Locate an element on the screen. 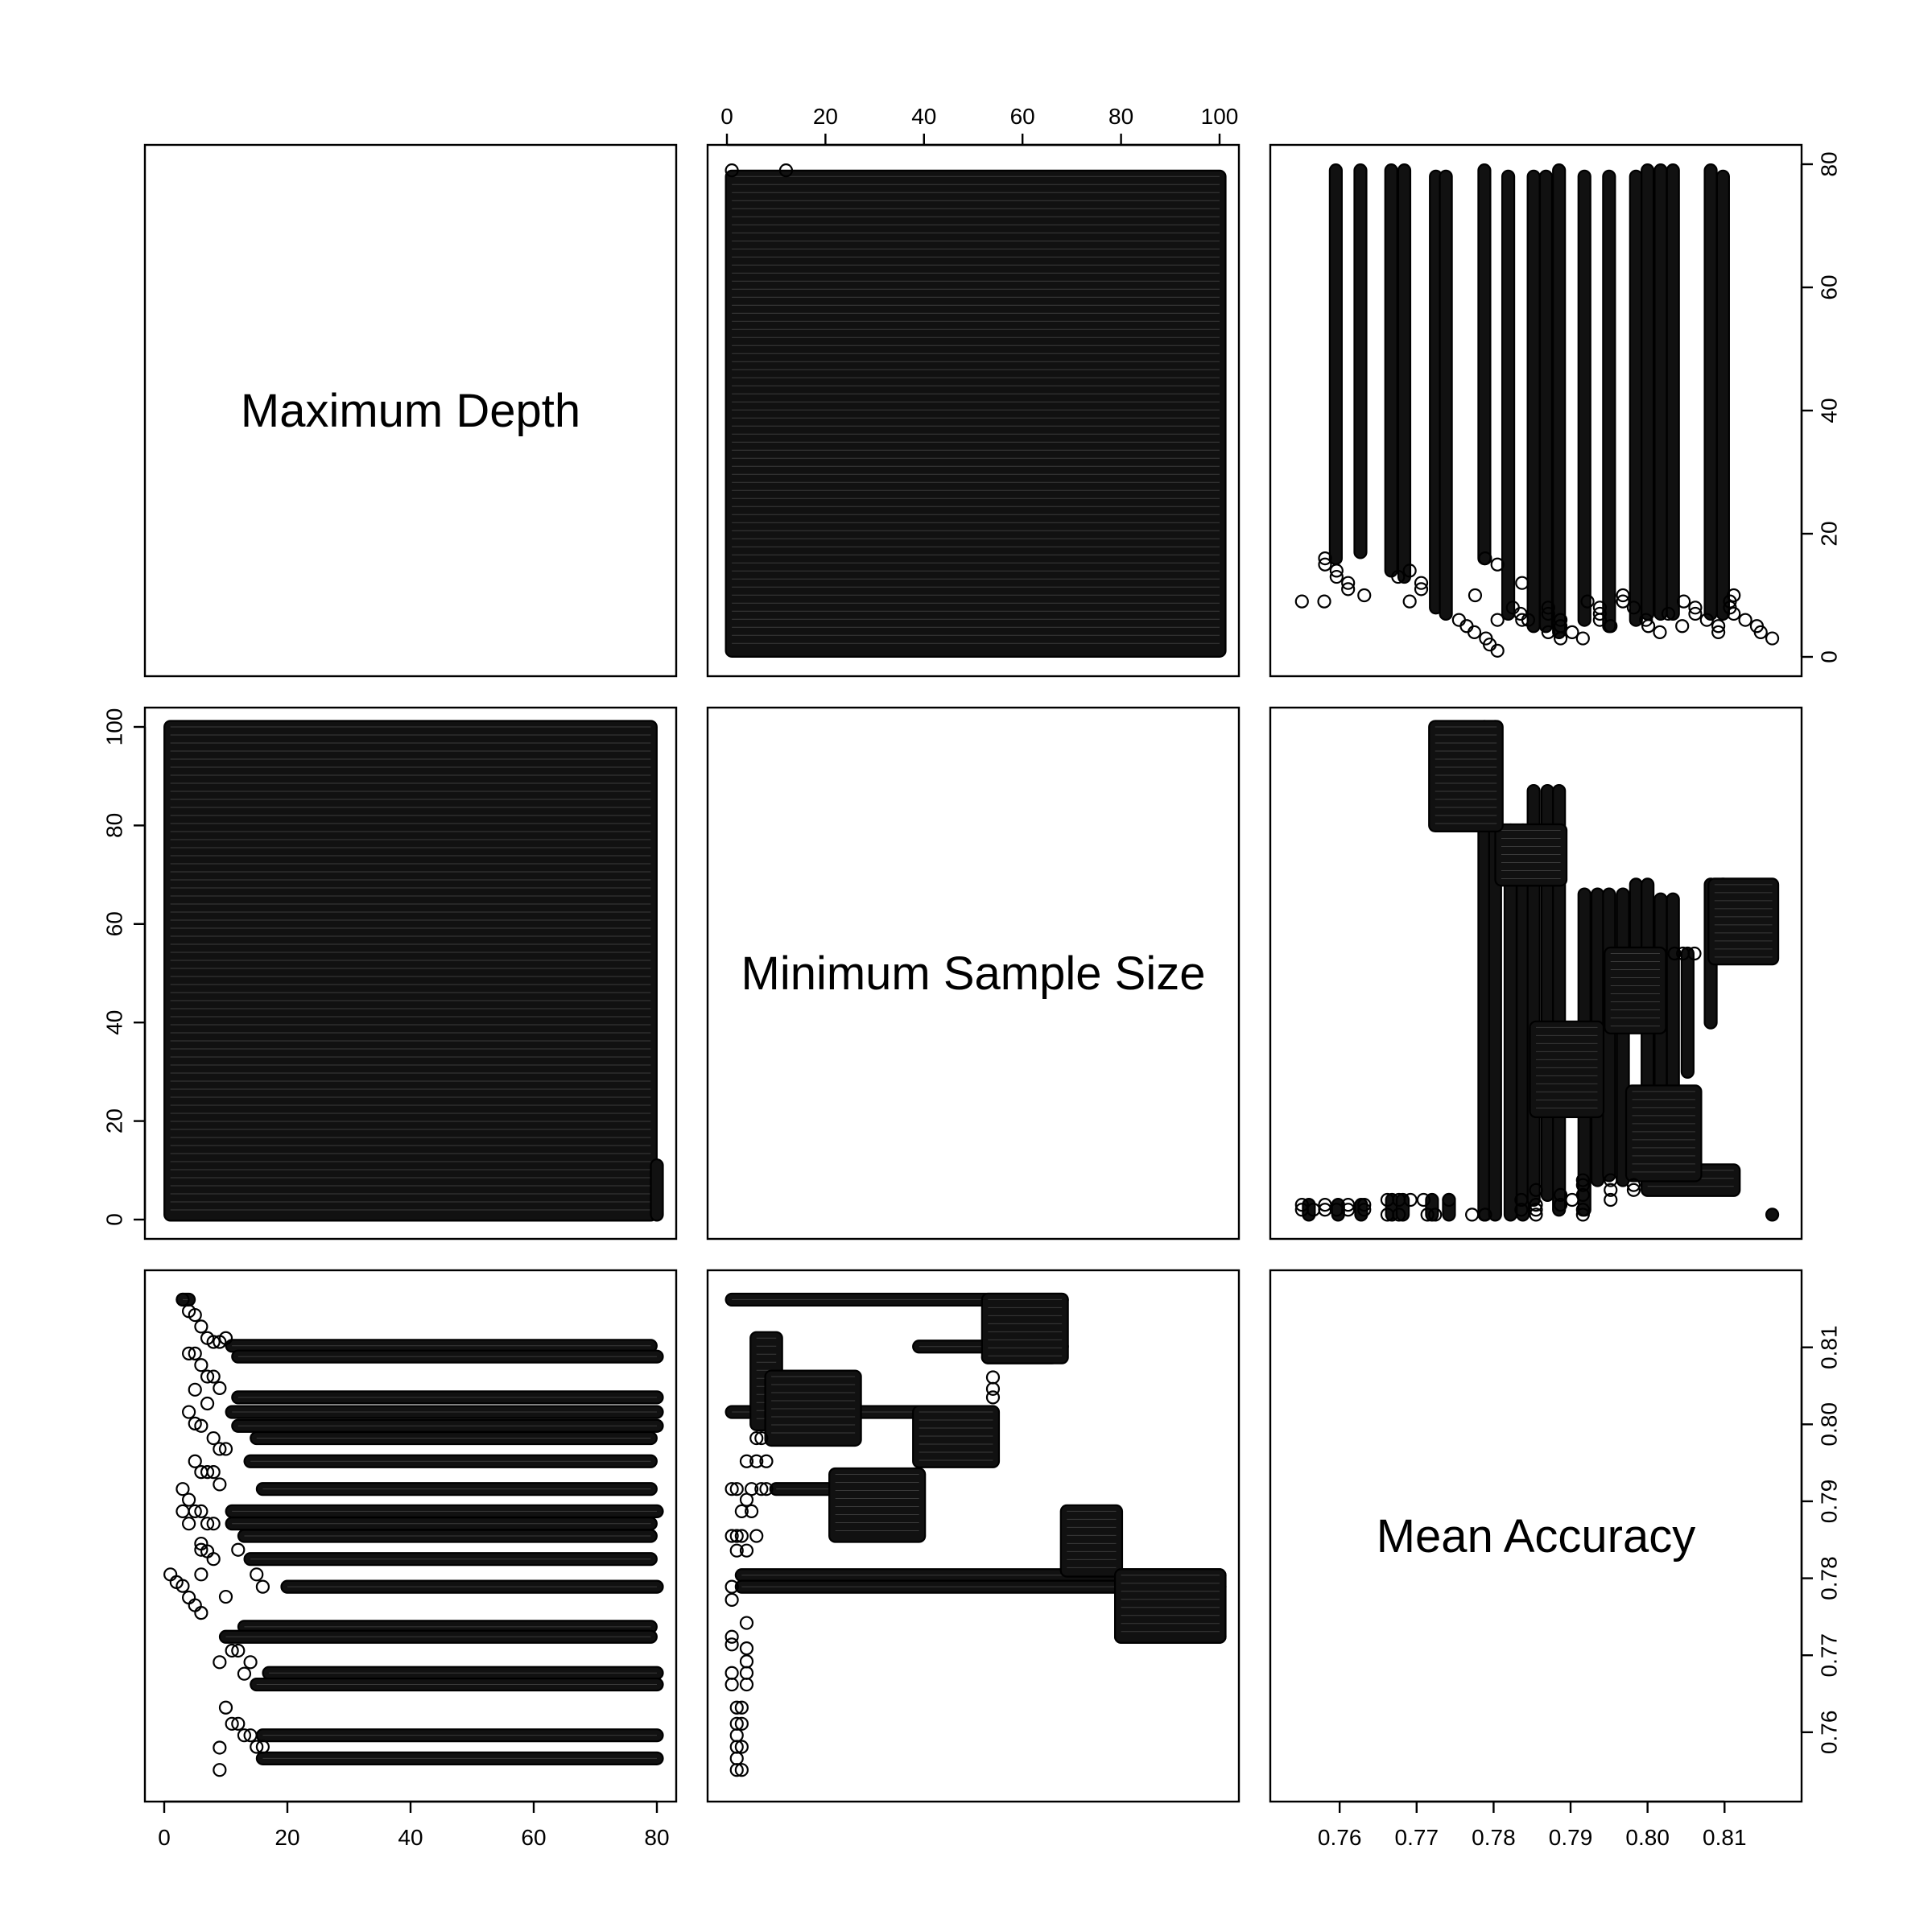 The height and width of the screenshot is (1932, 1932). tick-label: 40 is located at coordinates (113, 1022).